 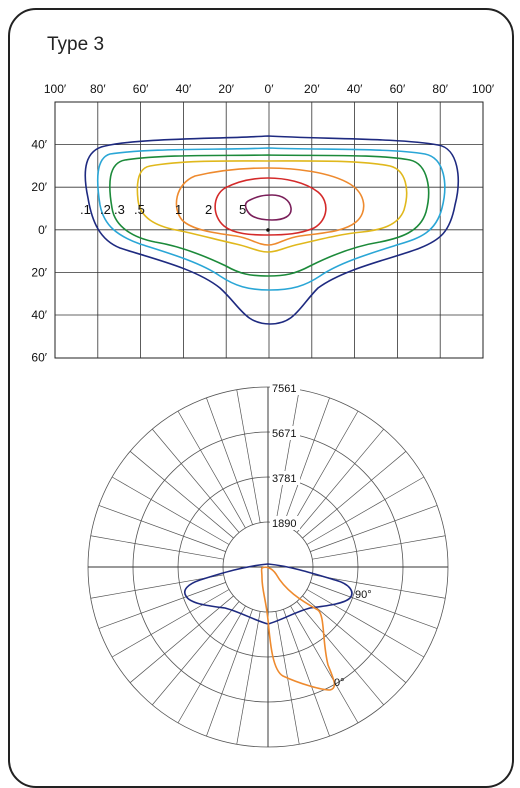 I want to click on contour-label-0.2: .2, so click(x=105, y=209).